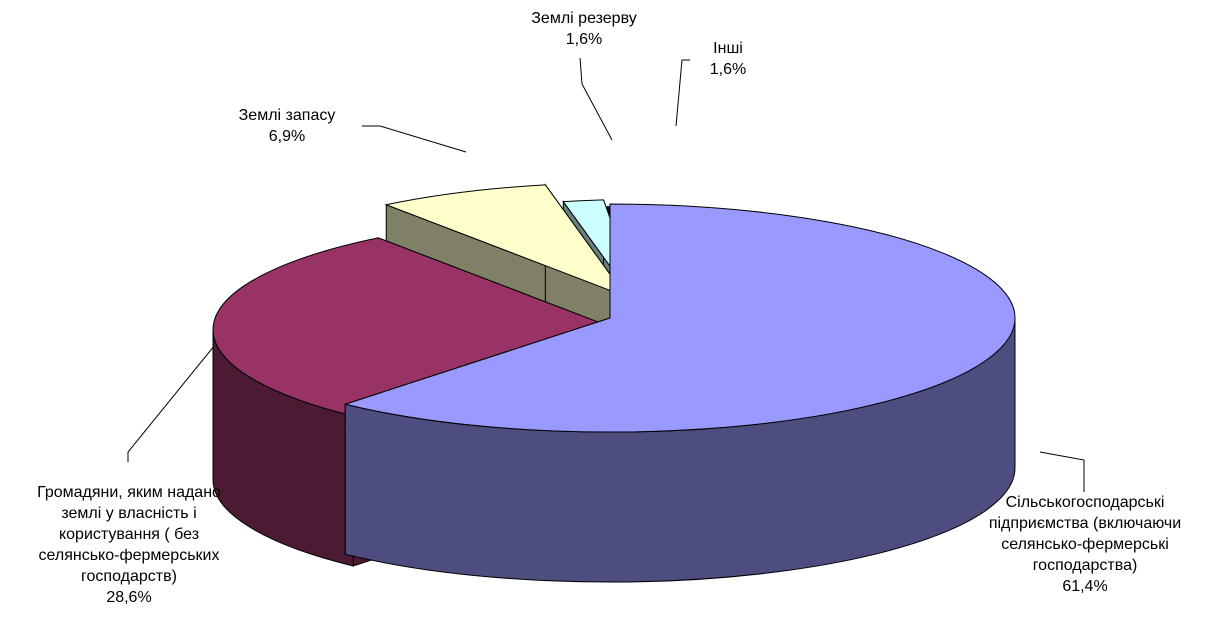 The image size is (1218, 636). What do you see at coordinates (596, 99) in the screenshot?
I see `leader-line-reserve` at bounding box center [596, 99].